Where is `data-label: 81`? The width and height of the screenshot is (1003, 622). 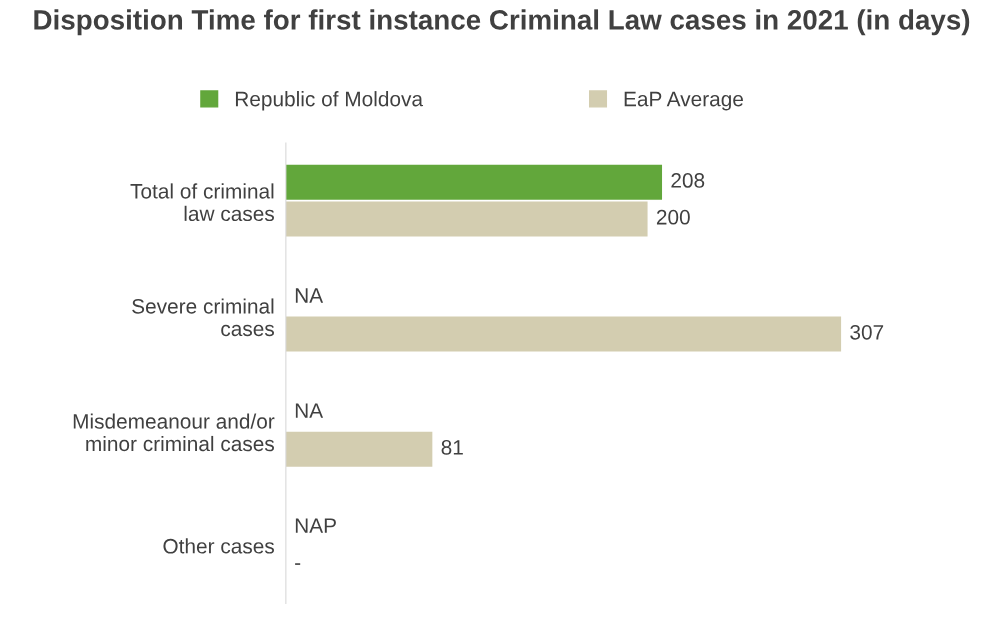 data-label: 81 is located at coordinates (452, 447).